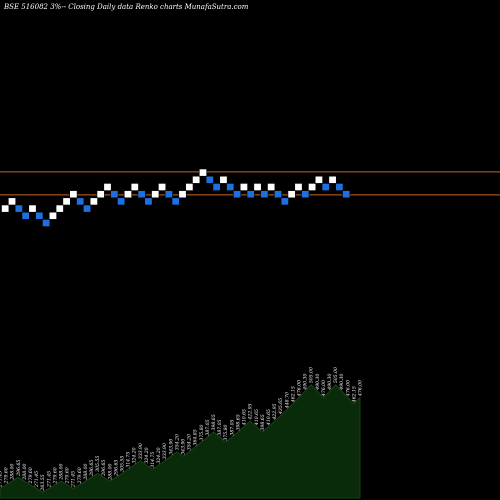 The height and width of the screenshot is (500, 500). Describe the element at coordinates (43, 482) in the screenshot. I see `price-label: 263.55` at that location.